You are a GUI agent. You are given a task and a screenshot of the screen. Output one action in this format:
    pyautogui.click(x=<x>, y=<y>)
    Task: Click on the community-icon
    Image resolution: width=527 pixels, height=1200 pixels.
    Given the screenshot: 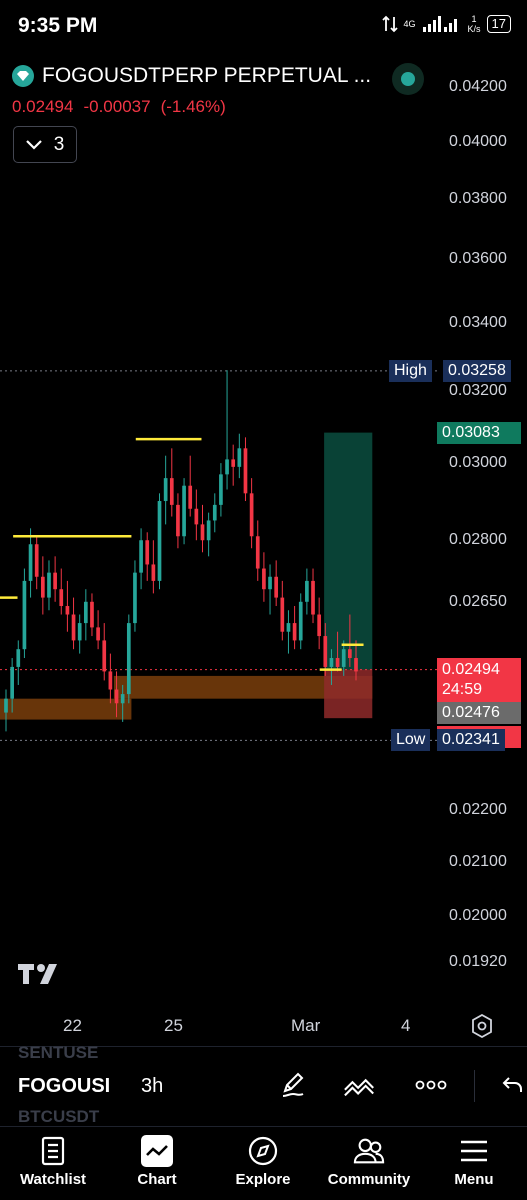 What is the action you would take?
    pyautogui.click(x=369, y=1151)
    